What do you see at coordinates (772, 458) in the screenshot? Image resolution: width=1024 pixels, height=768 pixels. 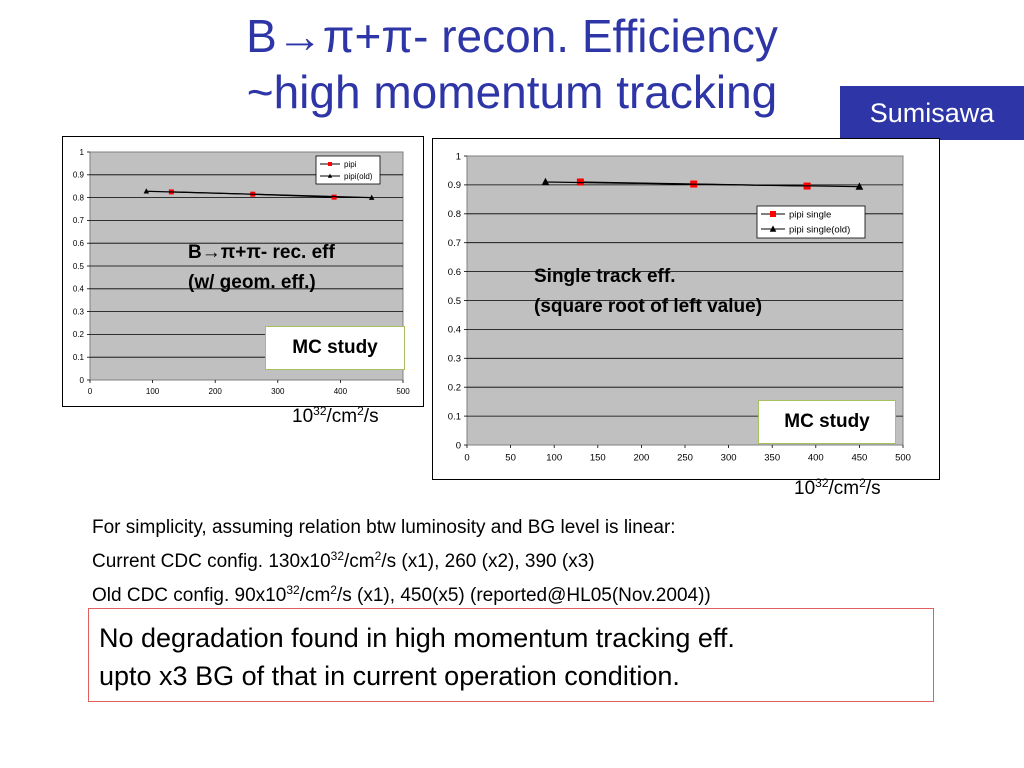 I see `x-tick-label: 350` at bounding box center [772, 458].